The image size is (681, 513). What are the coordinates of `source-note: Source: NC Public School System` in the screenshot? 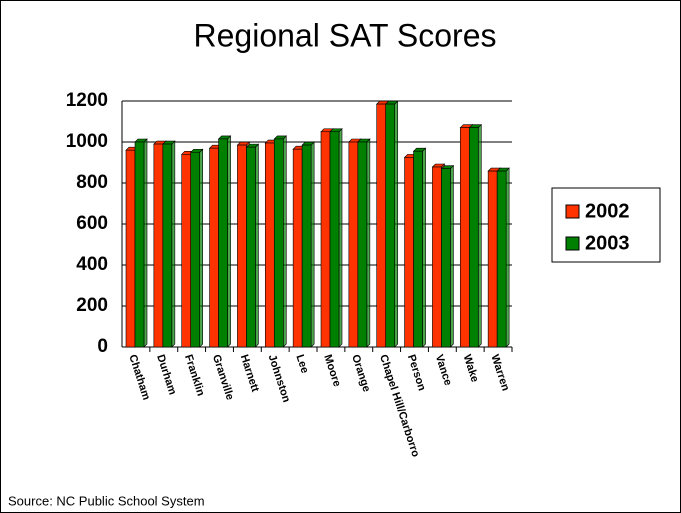 It's located at (106, 500).